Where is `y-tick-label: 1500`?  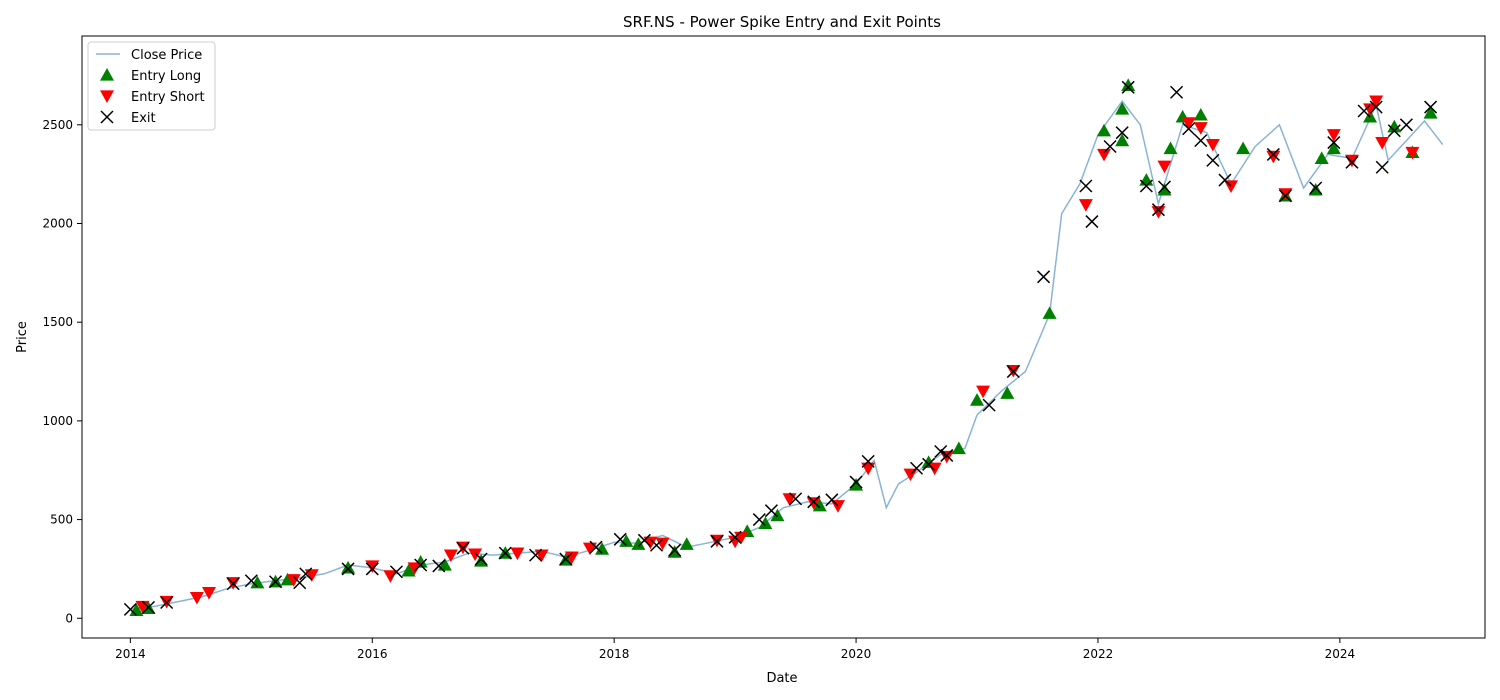
y-tick-label: 1500 is located at coordinates (57, 322).